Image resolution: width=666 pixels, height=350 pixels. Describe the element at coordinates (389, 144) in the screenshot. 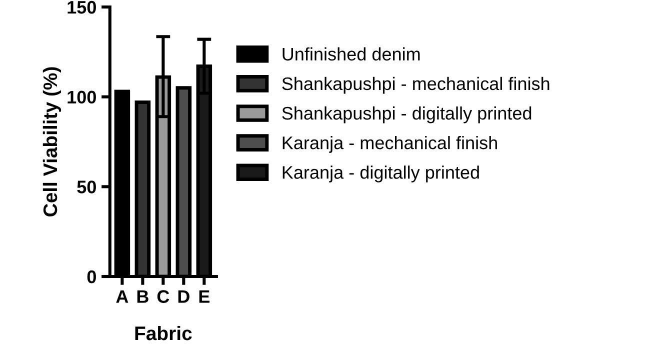

I see `legend-label: Karanja - mechanical finish` at that location.